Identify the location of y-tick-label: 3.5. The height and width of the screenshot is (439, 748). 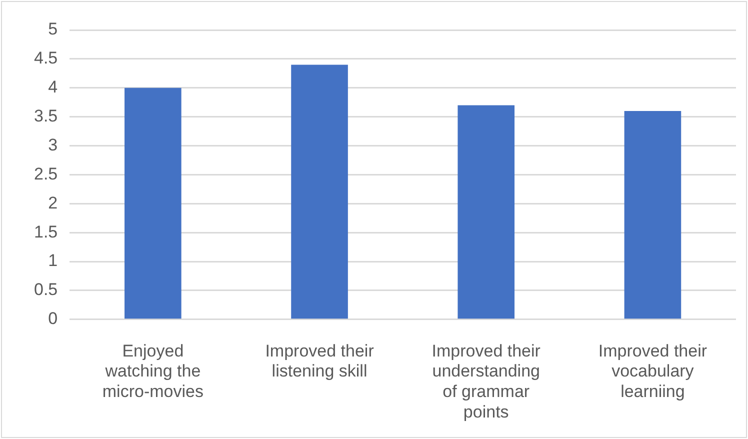
(46, 116).